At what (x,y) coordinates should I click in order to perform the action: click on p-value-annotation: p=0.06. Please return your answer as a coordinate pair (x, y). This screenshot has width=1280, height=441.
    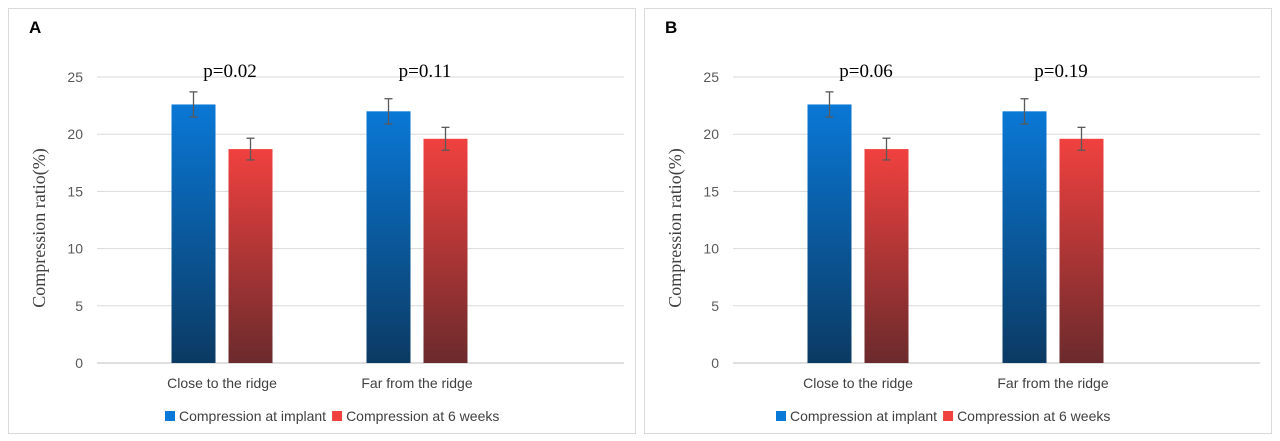
    Looking at the image, I should click on (865, 71).